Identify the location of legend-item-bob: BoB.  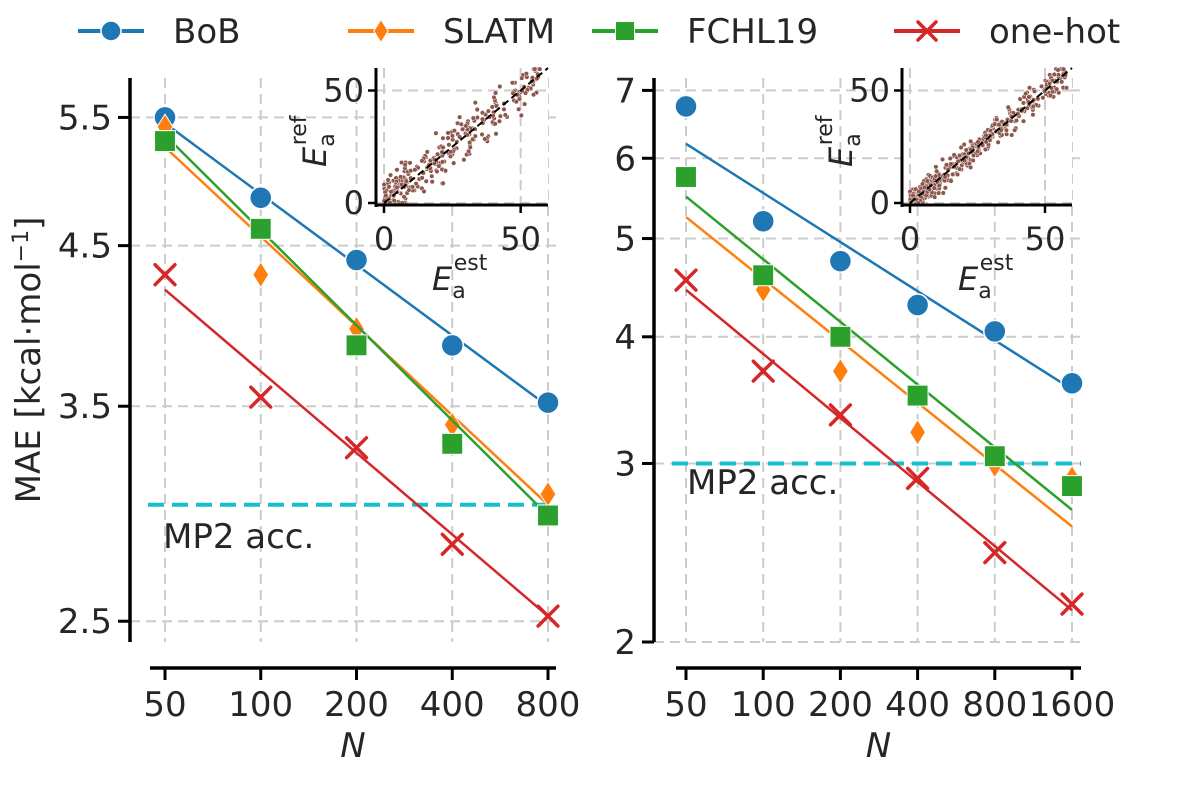
(159, 32).